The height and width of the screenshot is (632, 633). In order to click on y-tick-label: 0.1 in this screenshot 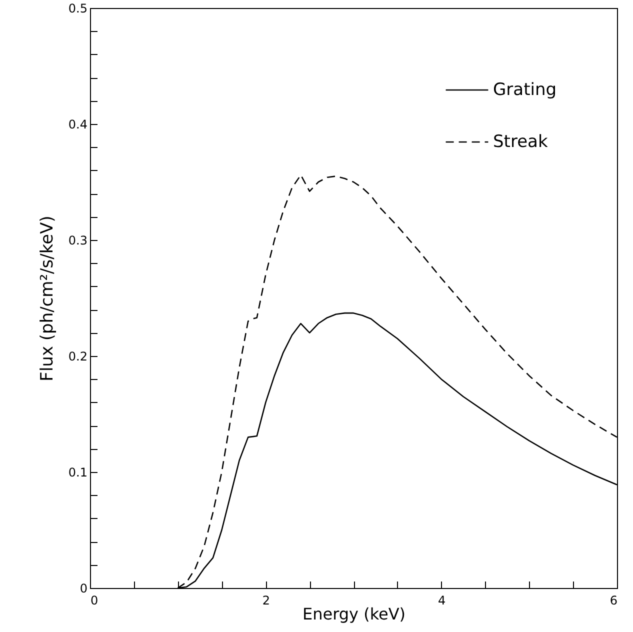, I will do `click(78, 473)`.